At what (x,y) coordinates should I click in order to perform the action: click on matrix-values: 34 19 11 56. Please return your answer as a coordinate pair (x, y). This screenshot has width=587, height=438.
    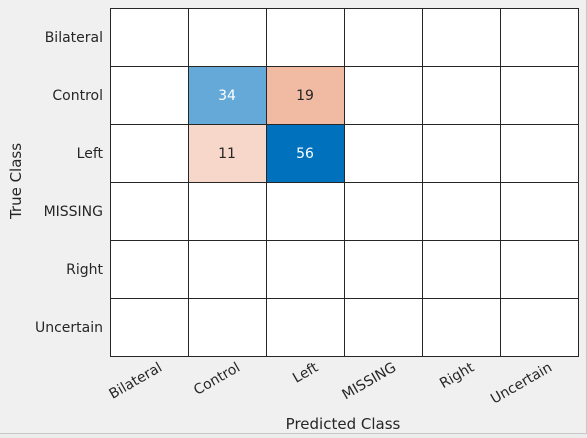
    Looking at the image, I should click on (266, 125).